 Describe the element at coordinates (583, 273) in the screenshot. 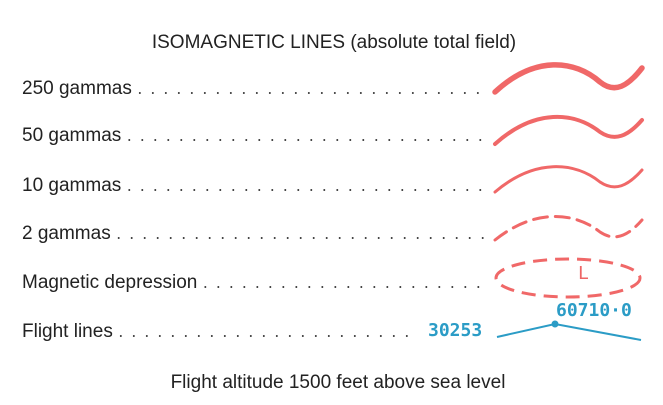

I see `depression-symbol: L` at that location.